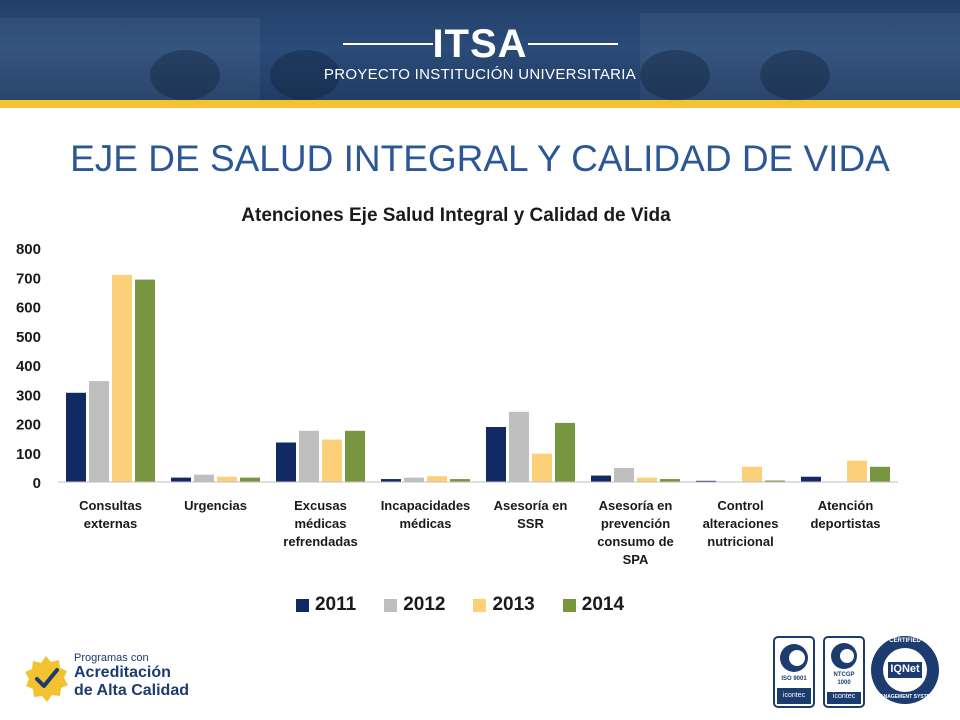 This screenshot has width=960, height=720. What do you see at coordinates (905, 697) in the screenshot?
I see `iqnet-bottom-text: MANAGEMENT SYSTEM` at bounding box center [905, 697].